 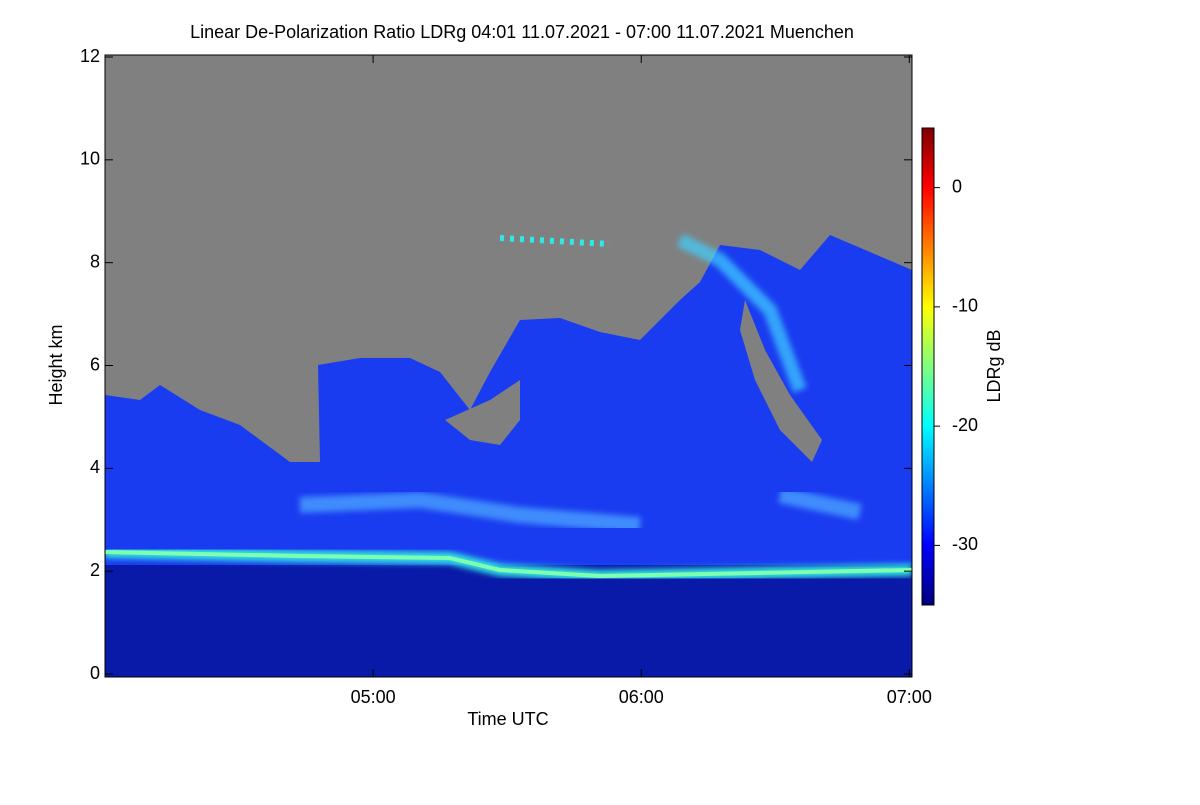 I want to click on y-tick-label: 12, so click(x=90, y=56).